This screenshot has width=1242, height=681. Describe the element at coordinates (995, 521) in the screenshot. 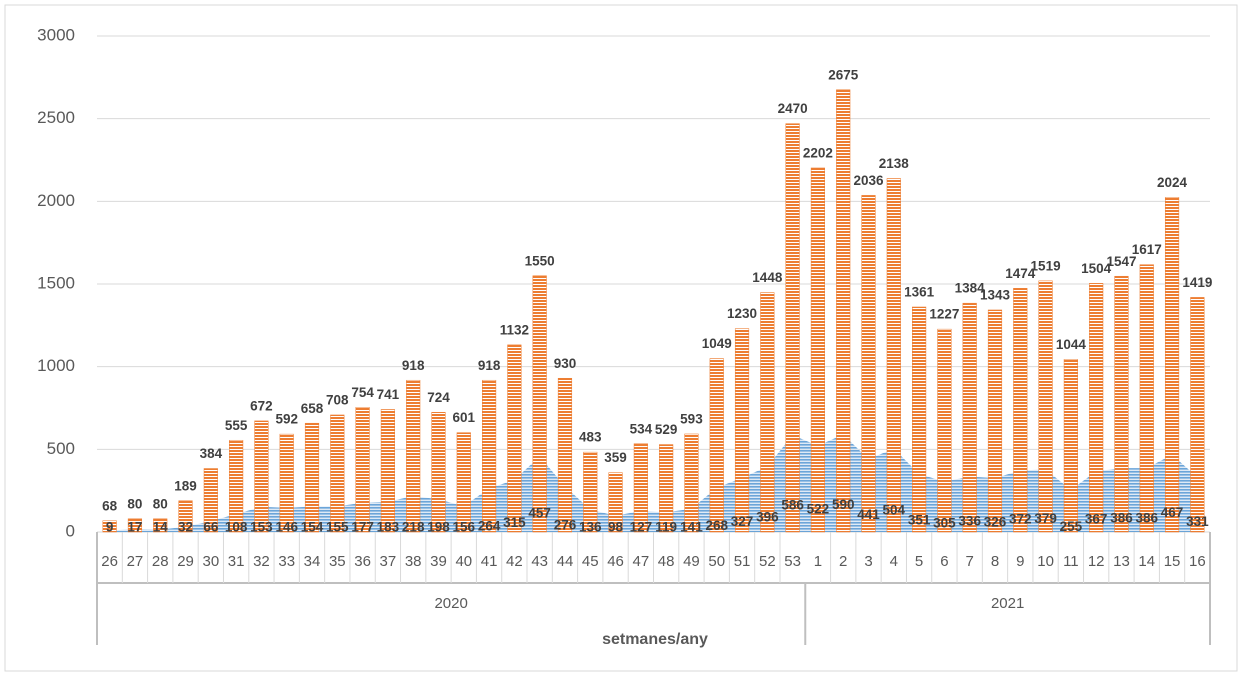

I see `data-label: 326` at that location.